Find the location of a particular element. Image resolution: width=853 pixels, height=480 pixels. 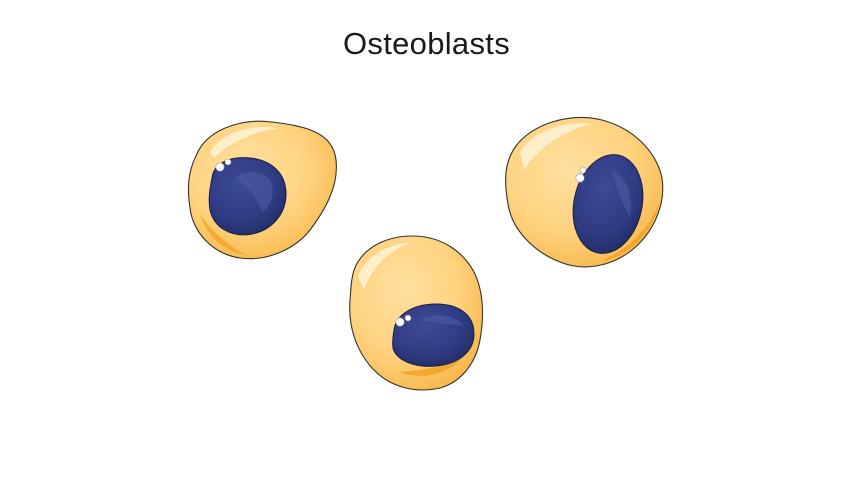

slide-title: Osteoblasts is located at coordinates (426, 43).